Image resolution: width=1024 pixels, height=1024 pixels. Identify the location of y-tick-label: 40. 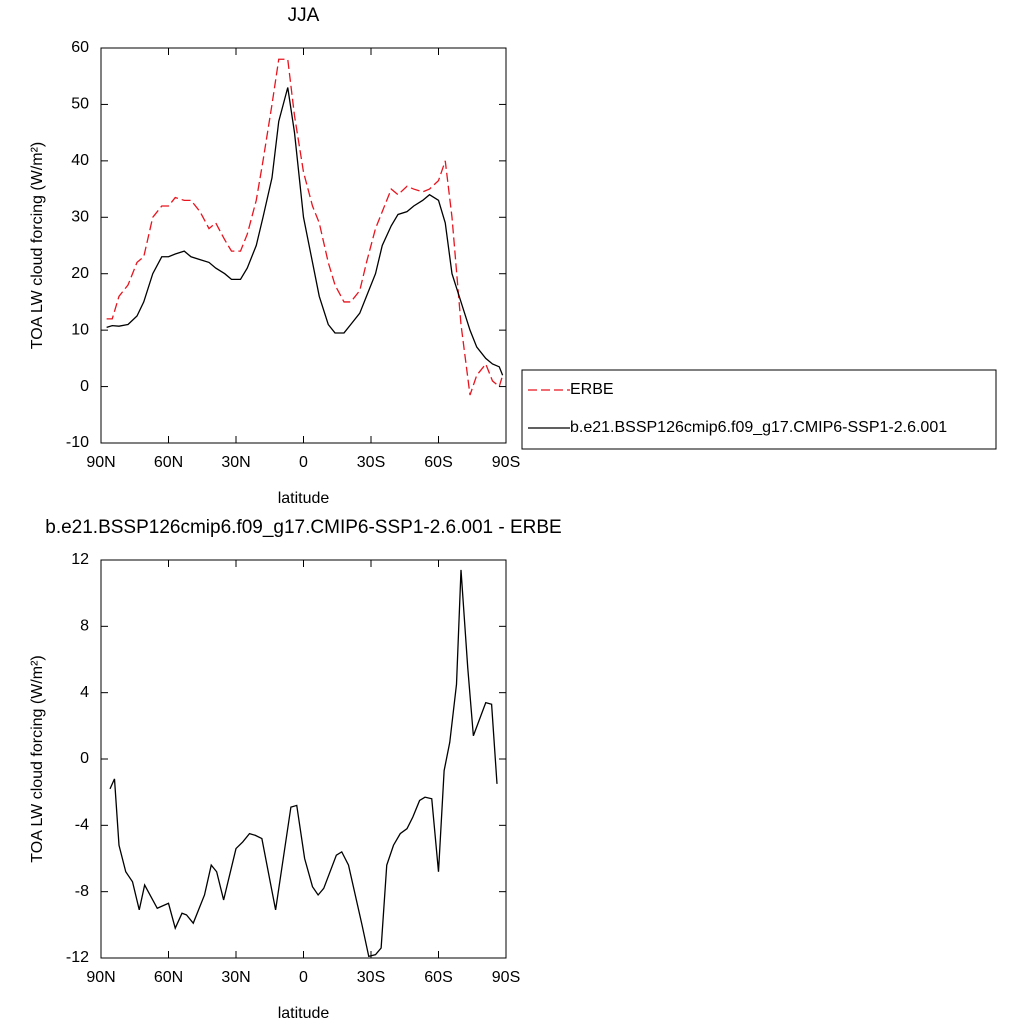
(80, 160).